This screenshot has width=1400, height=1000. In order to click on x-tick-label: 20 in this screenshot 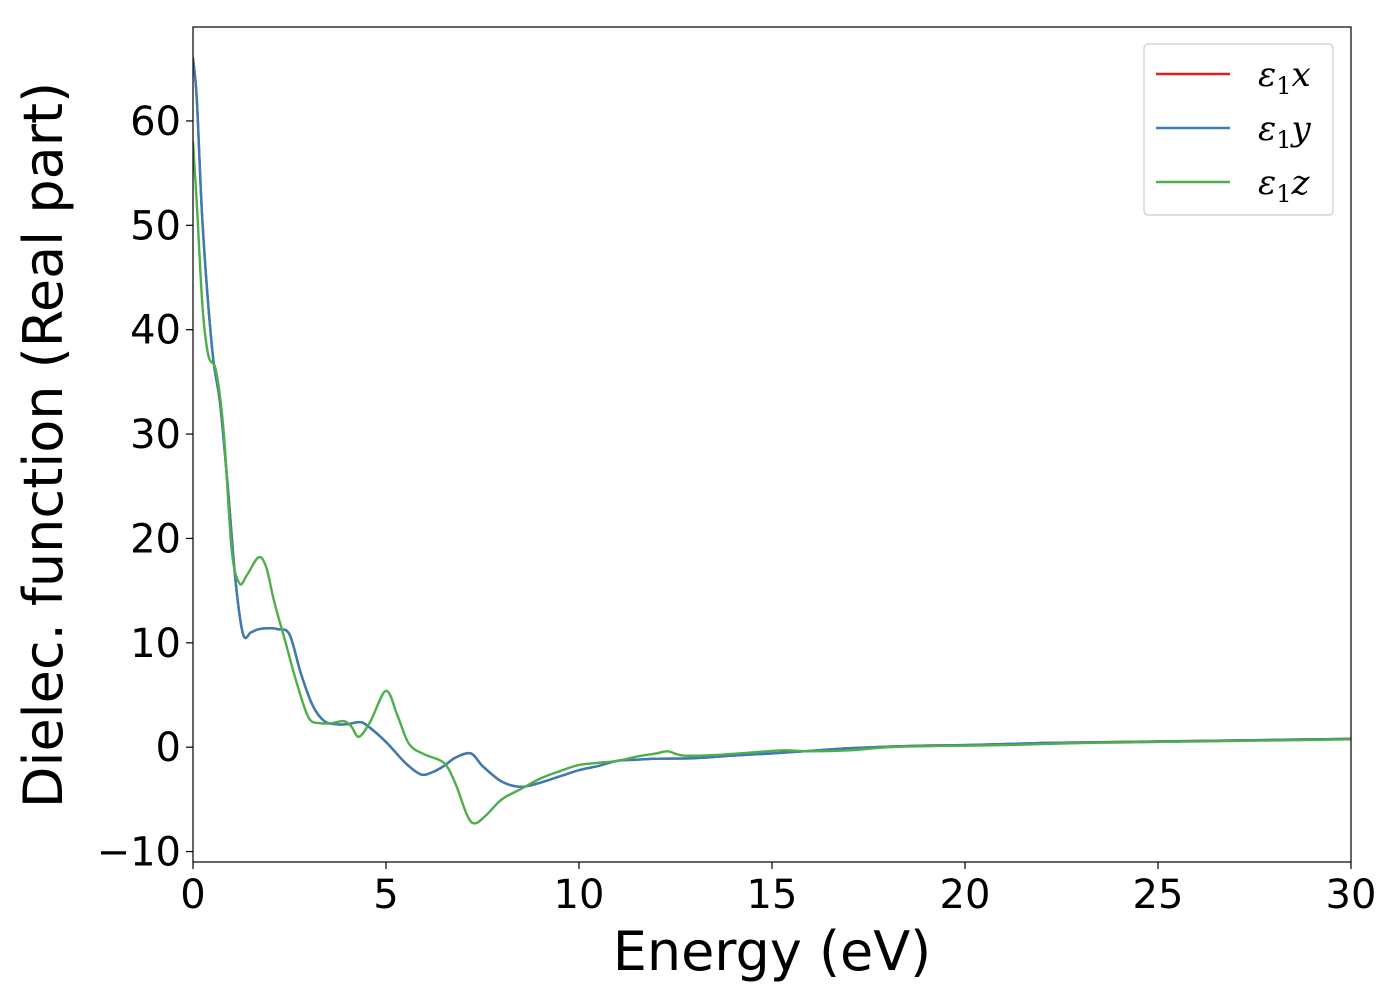, I will do `click(965, 895)`.